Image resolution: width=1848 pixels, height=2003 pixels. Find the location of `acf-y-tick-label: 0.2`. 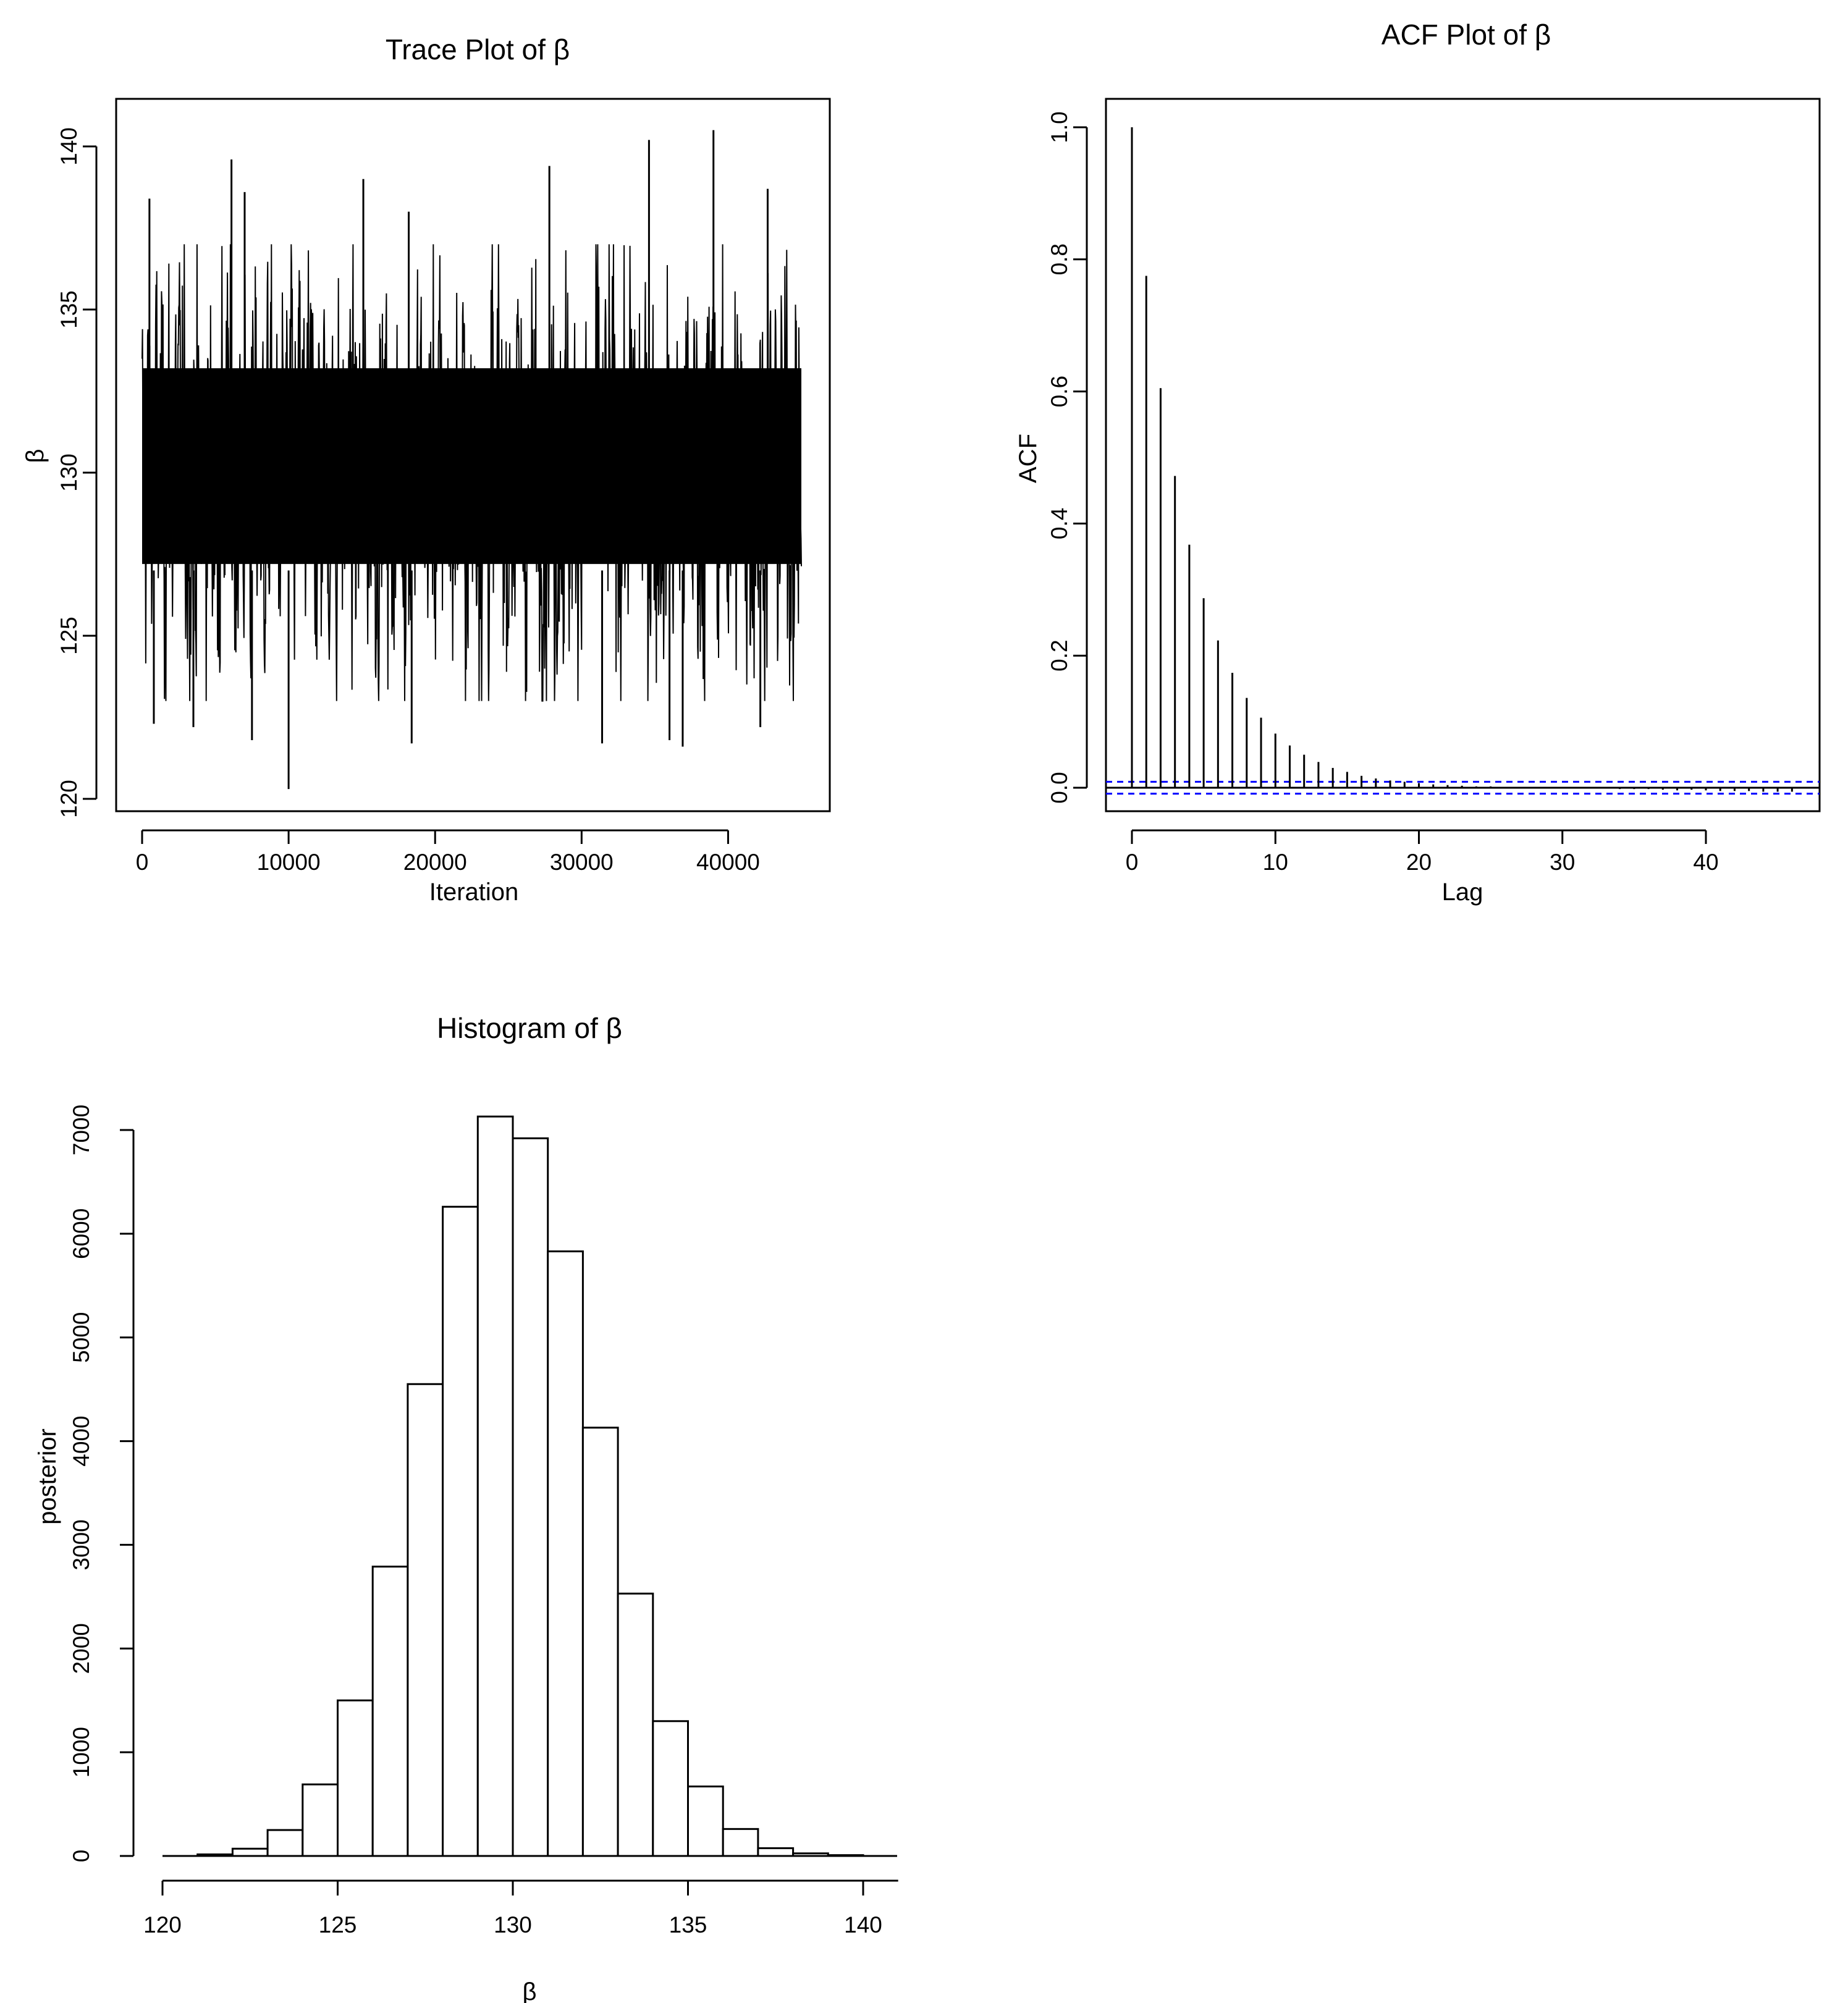

acf-y-tick-label: 0.2 is located at coordinates (1059, 655).